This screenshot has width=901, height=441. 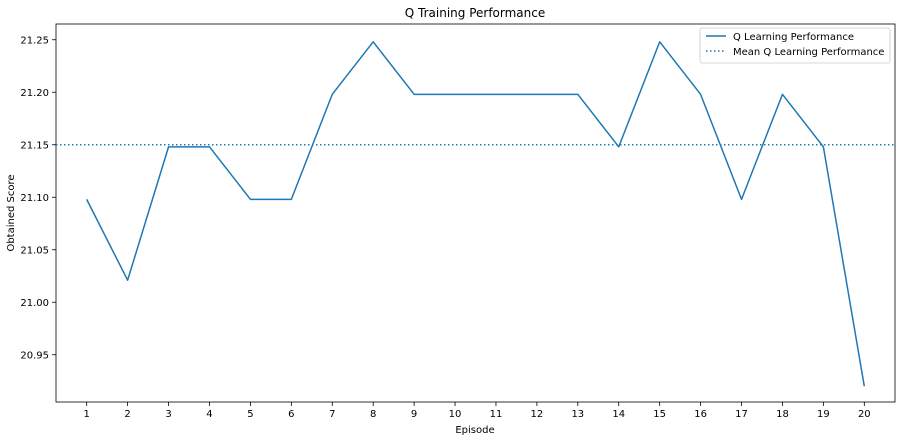 What do you see at coordinates (34, 303) in the screenshot?
I see `y-tick-label: 21.00` at bounding box center [34, 303].